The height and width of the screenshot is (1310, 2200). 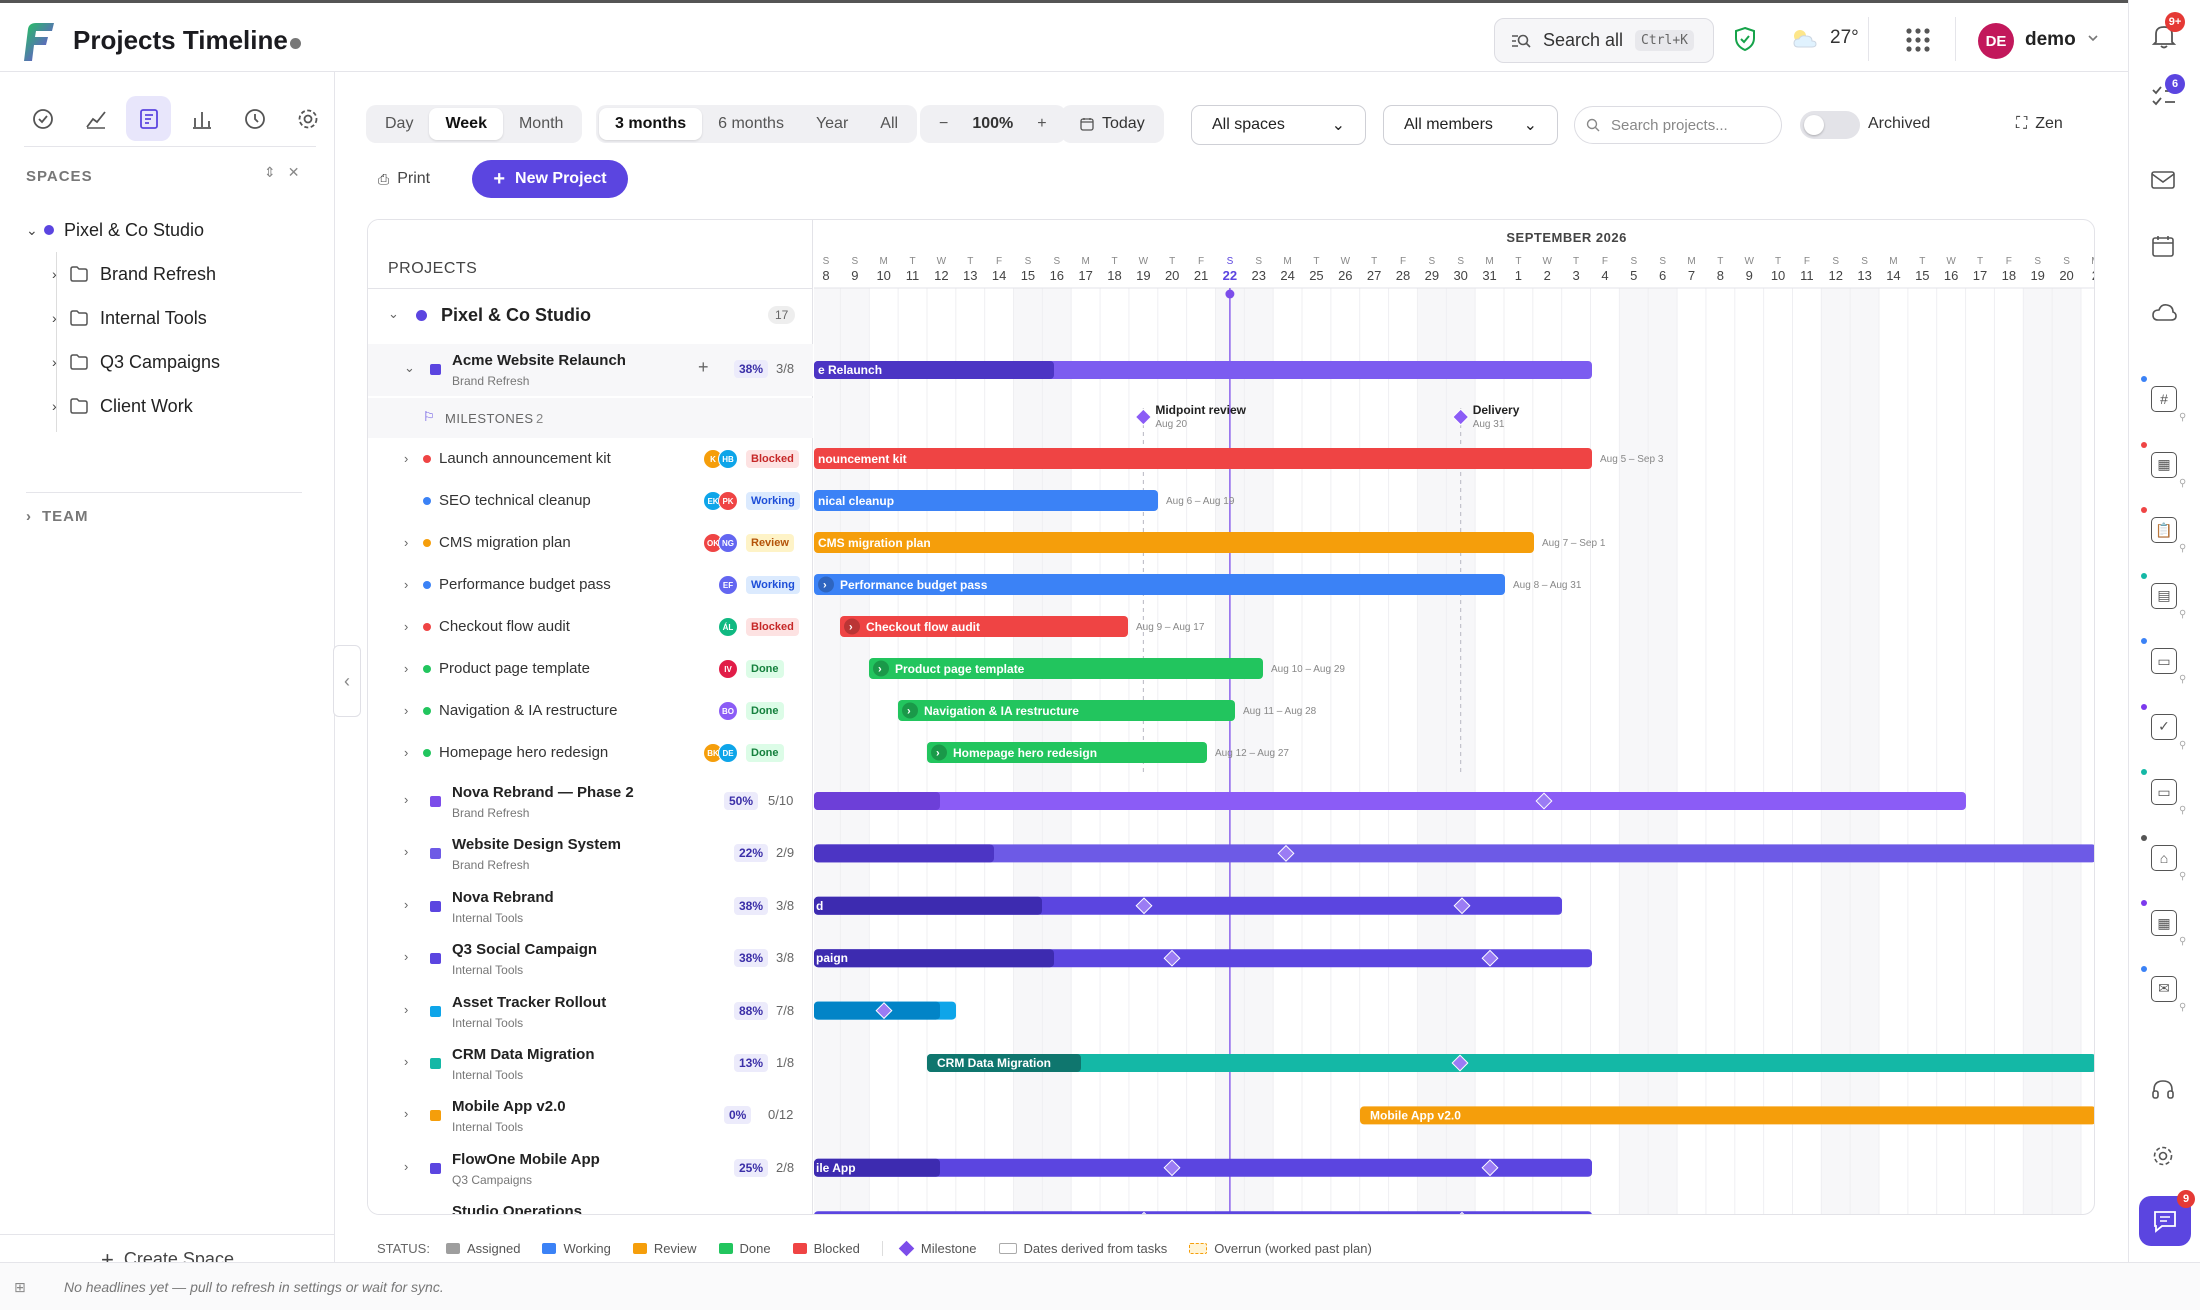 I want to click on spaces-collapse-controls: ⇕✕, so click(x=288, y=172).